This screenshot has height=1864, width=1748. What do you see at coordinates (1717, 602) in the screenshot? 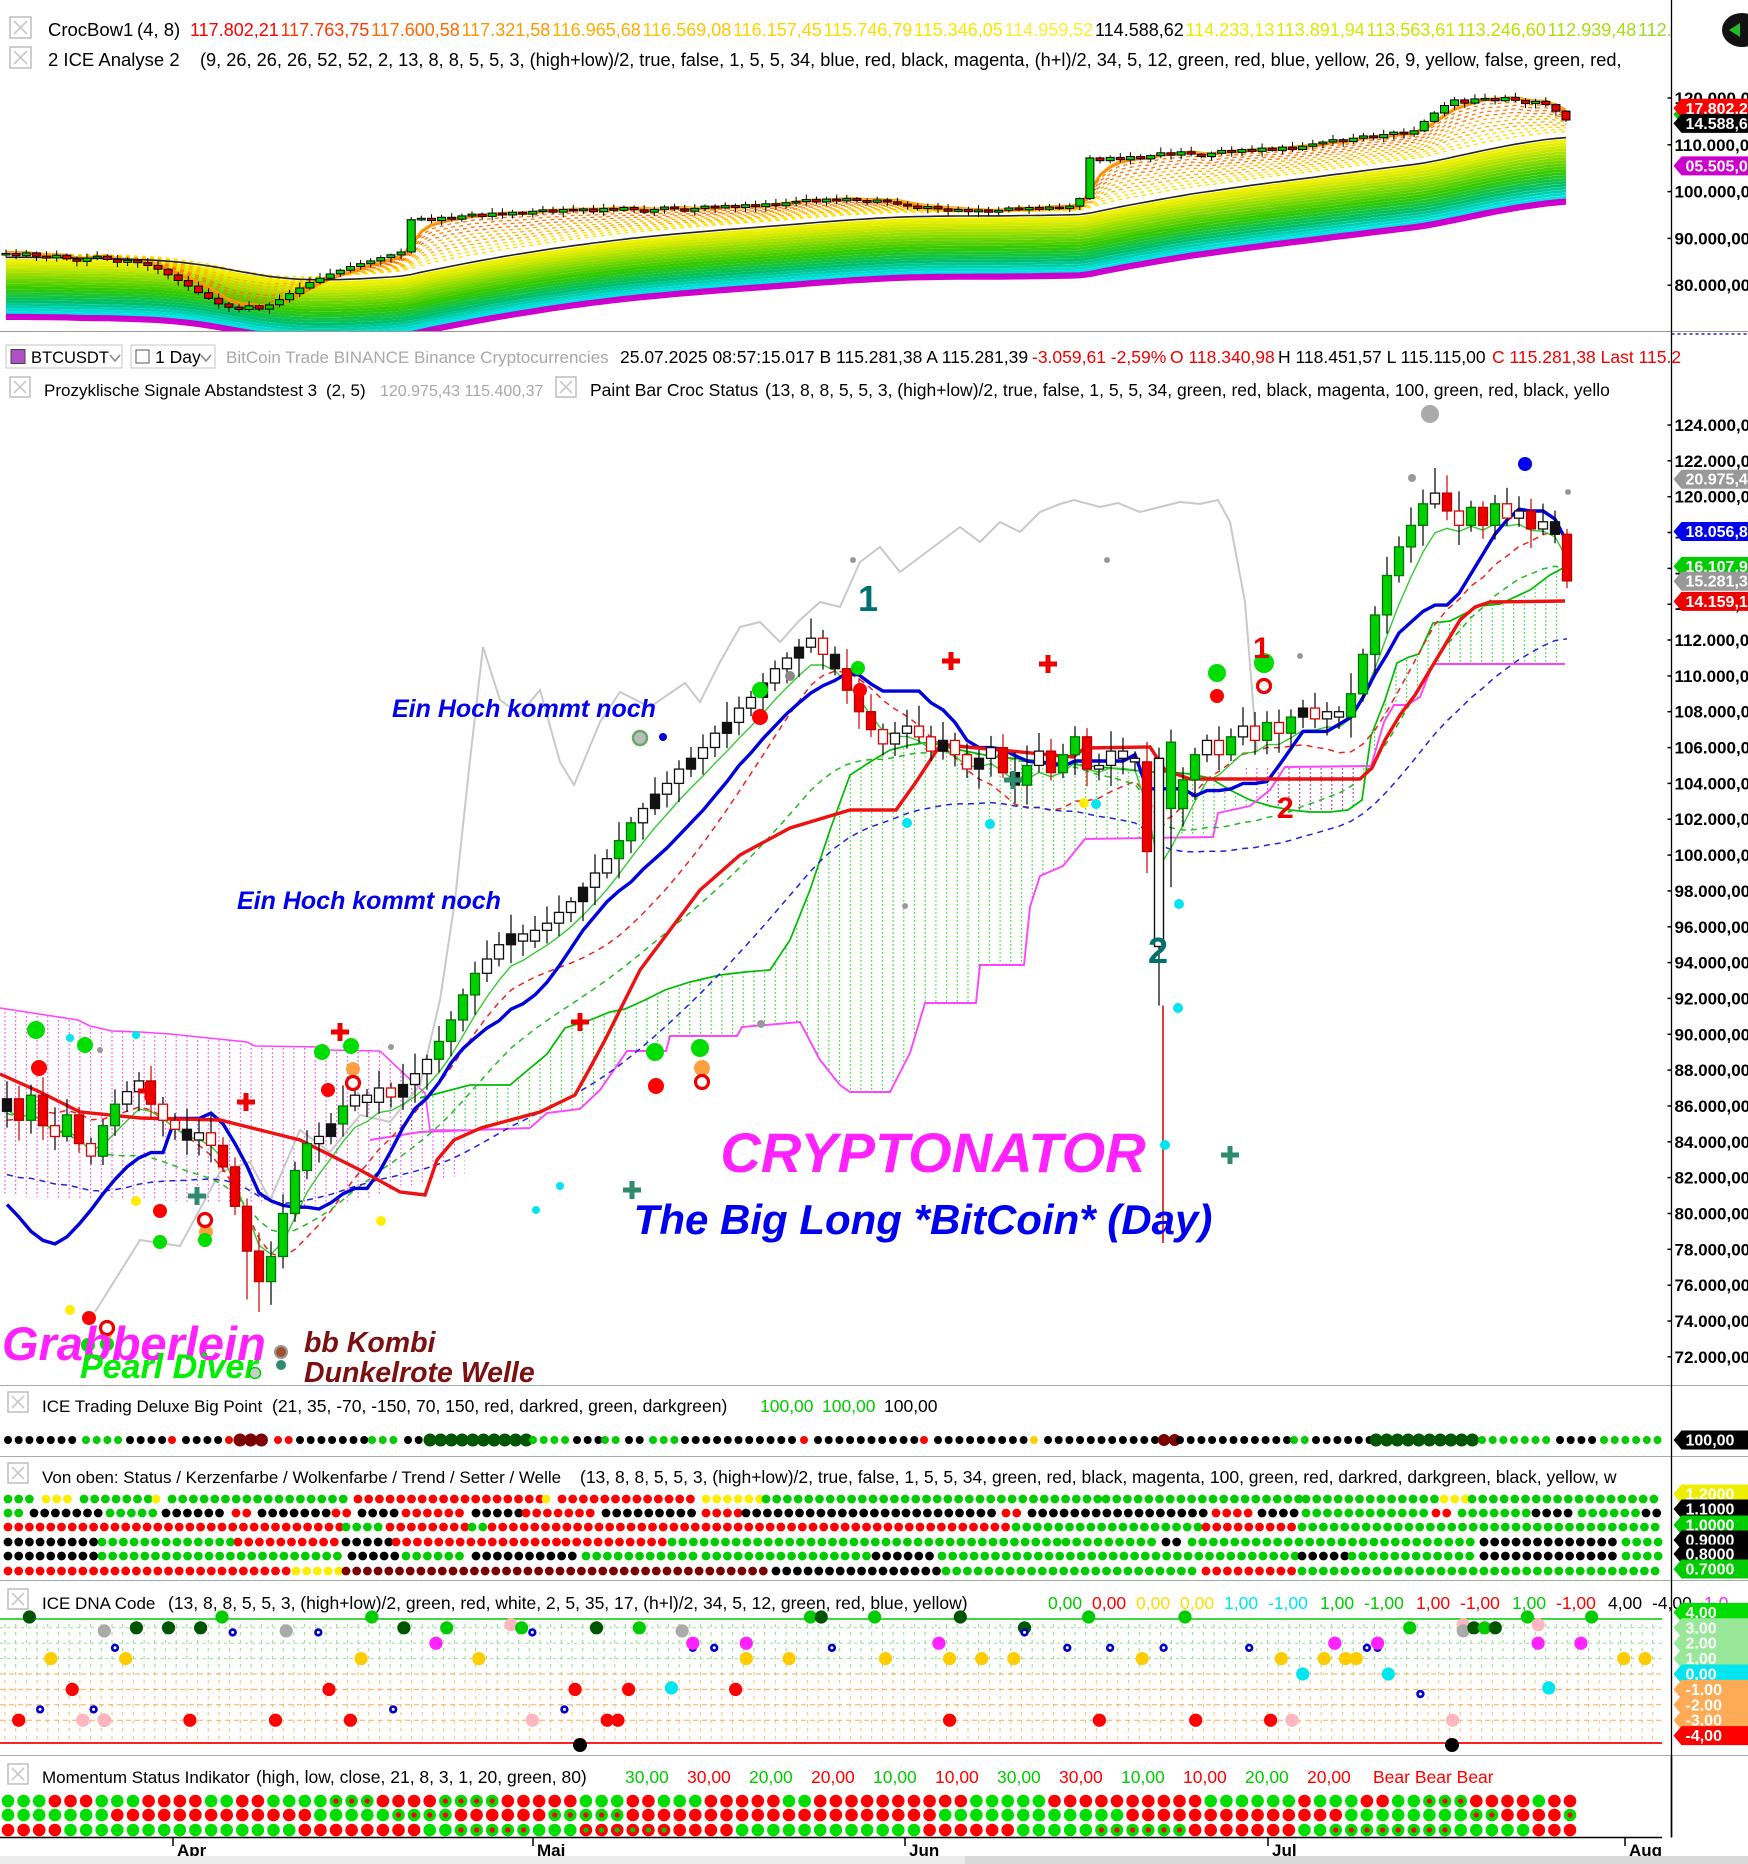
I see `svg-text: 14.159,10` at bounding box center [1717, 602].